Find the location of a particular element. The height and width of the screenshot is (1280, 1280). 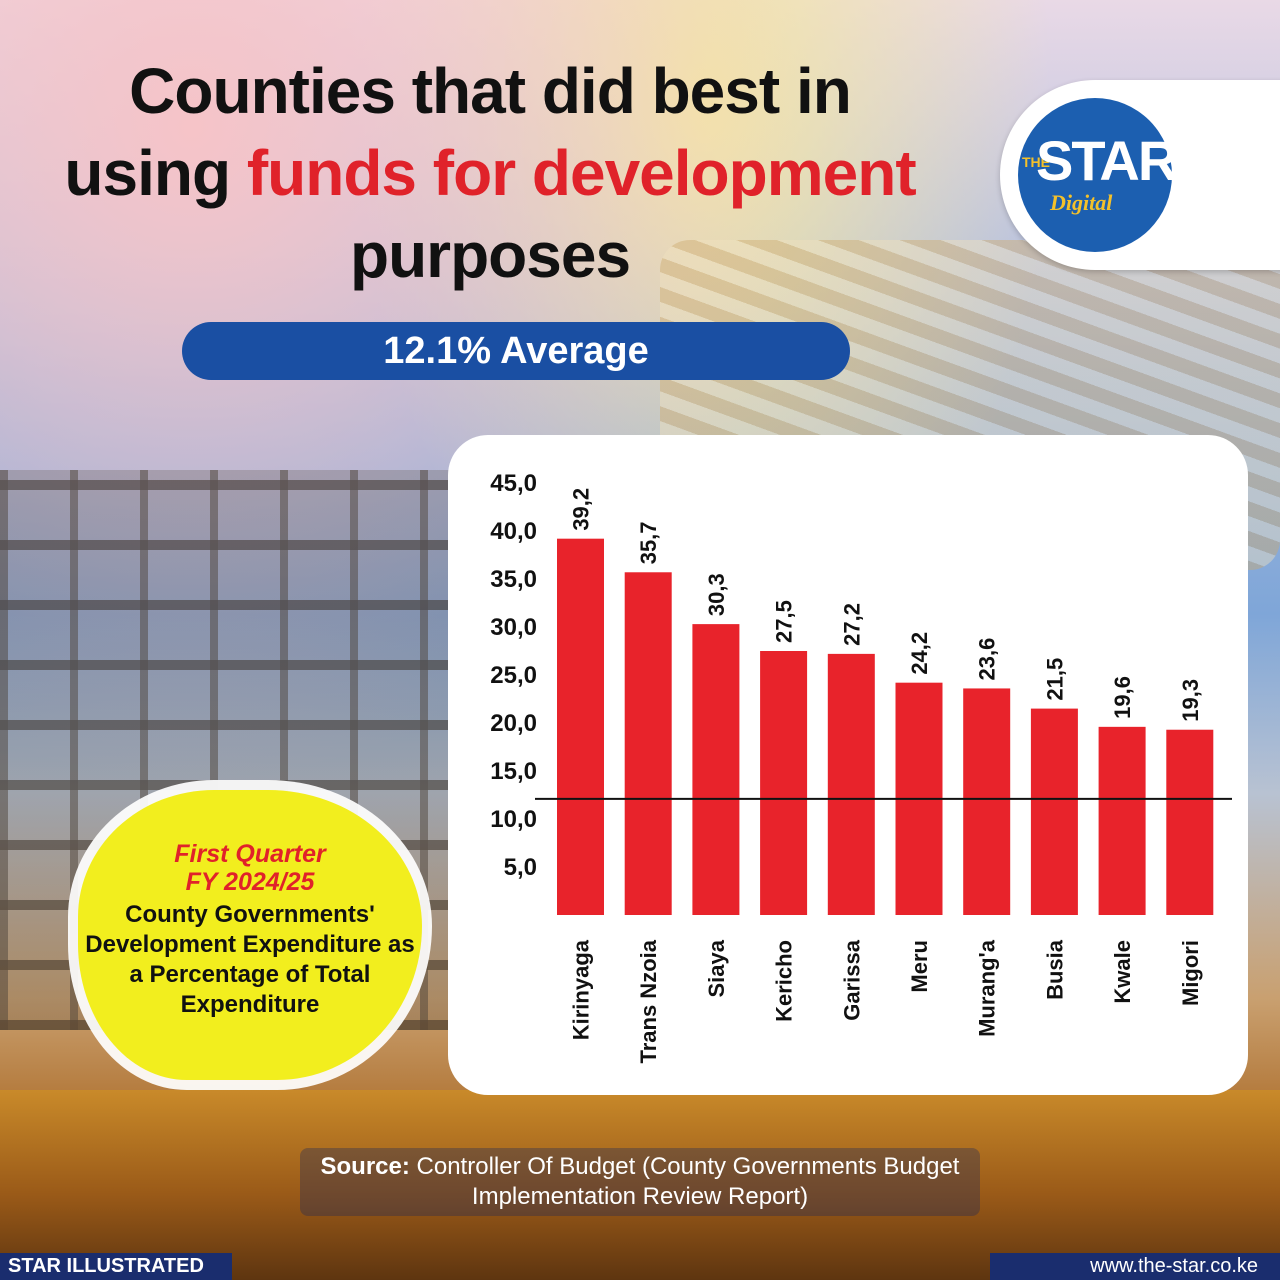

category-label: Kericho is located at coordinates (784, 981).